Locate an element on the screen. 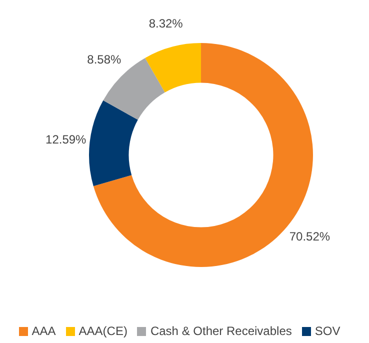 The height and width of the screenshot is (343, 369). legend-label: SOV is located at coordinates (327, 331).